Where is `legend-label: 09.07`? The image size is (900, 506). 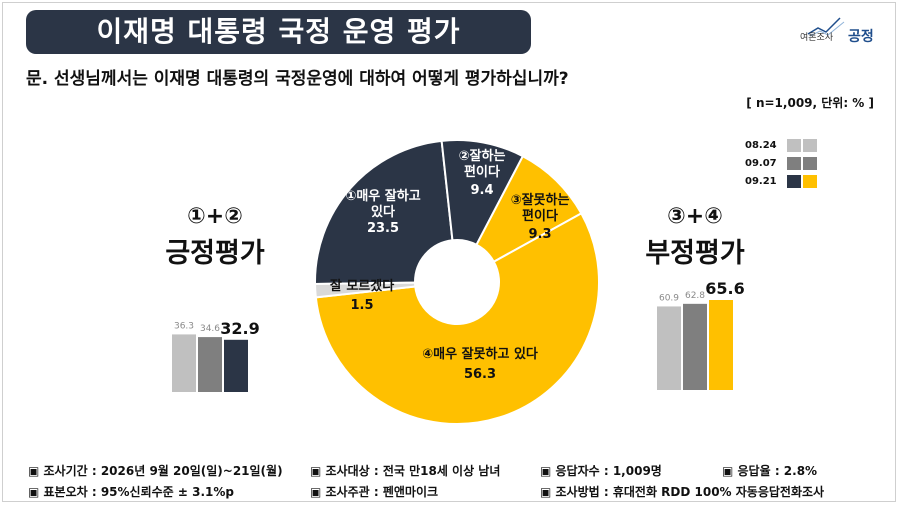 legend-label: 09.07 is located at coordinates (761, 163).